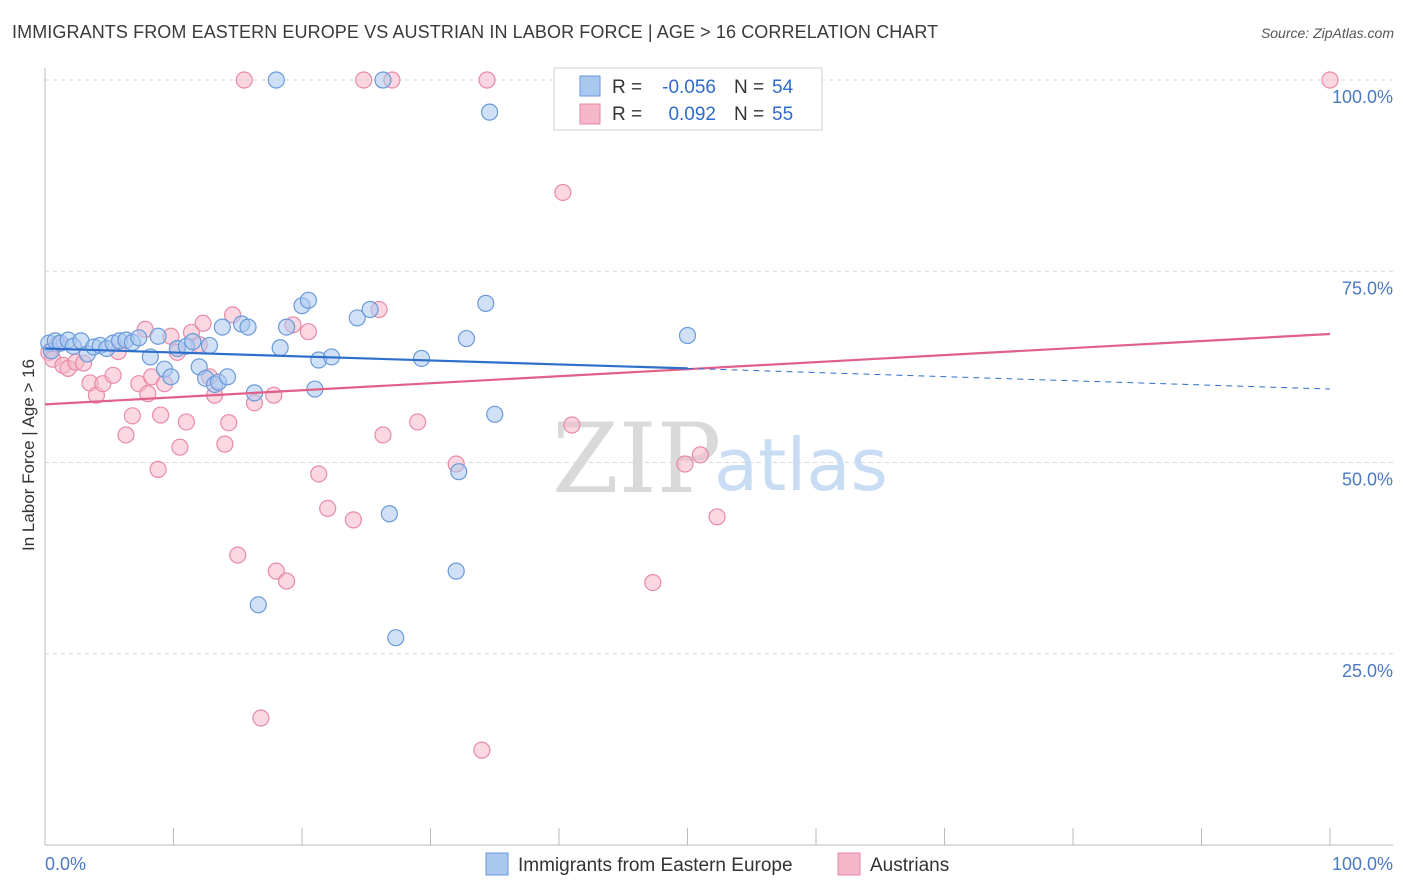 The image size is (1406, 892). I want to click on x-tick-labels: 0.0% 100.0%, so click(719, 864).